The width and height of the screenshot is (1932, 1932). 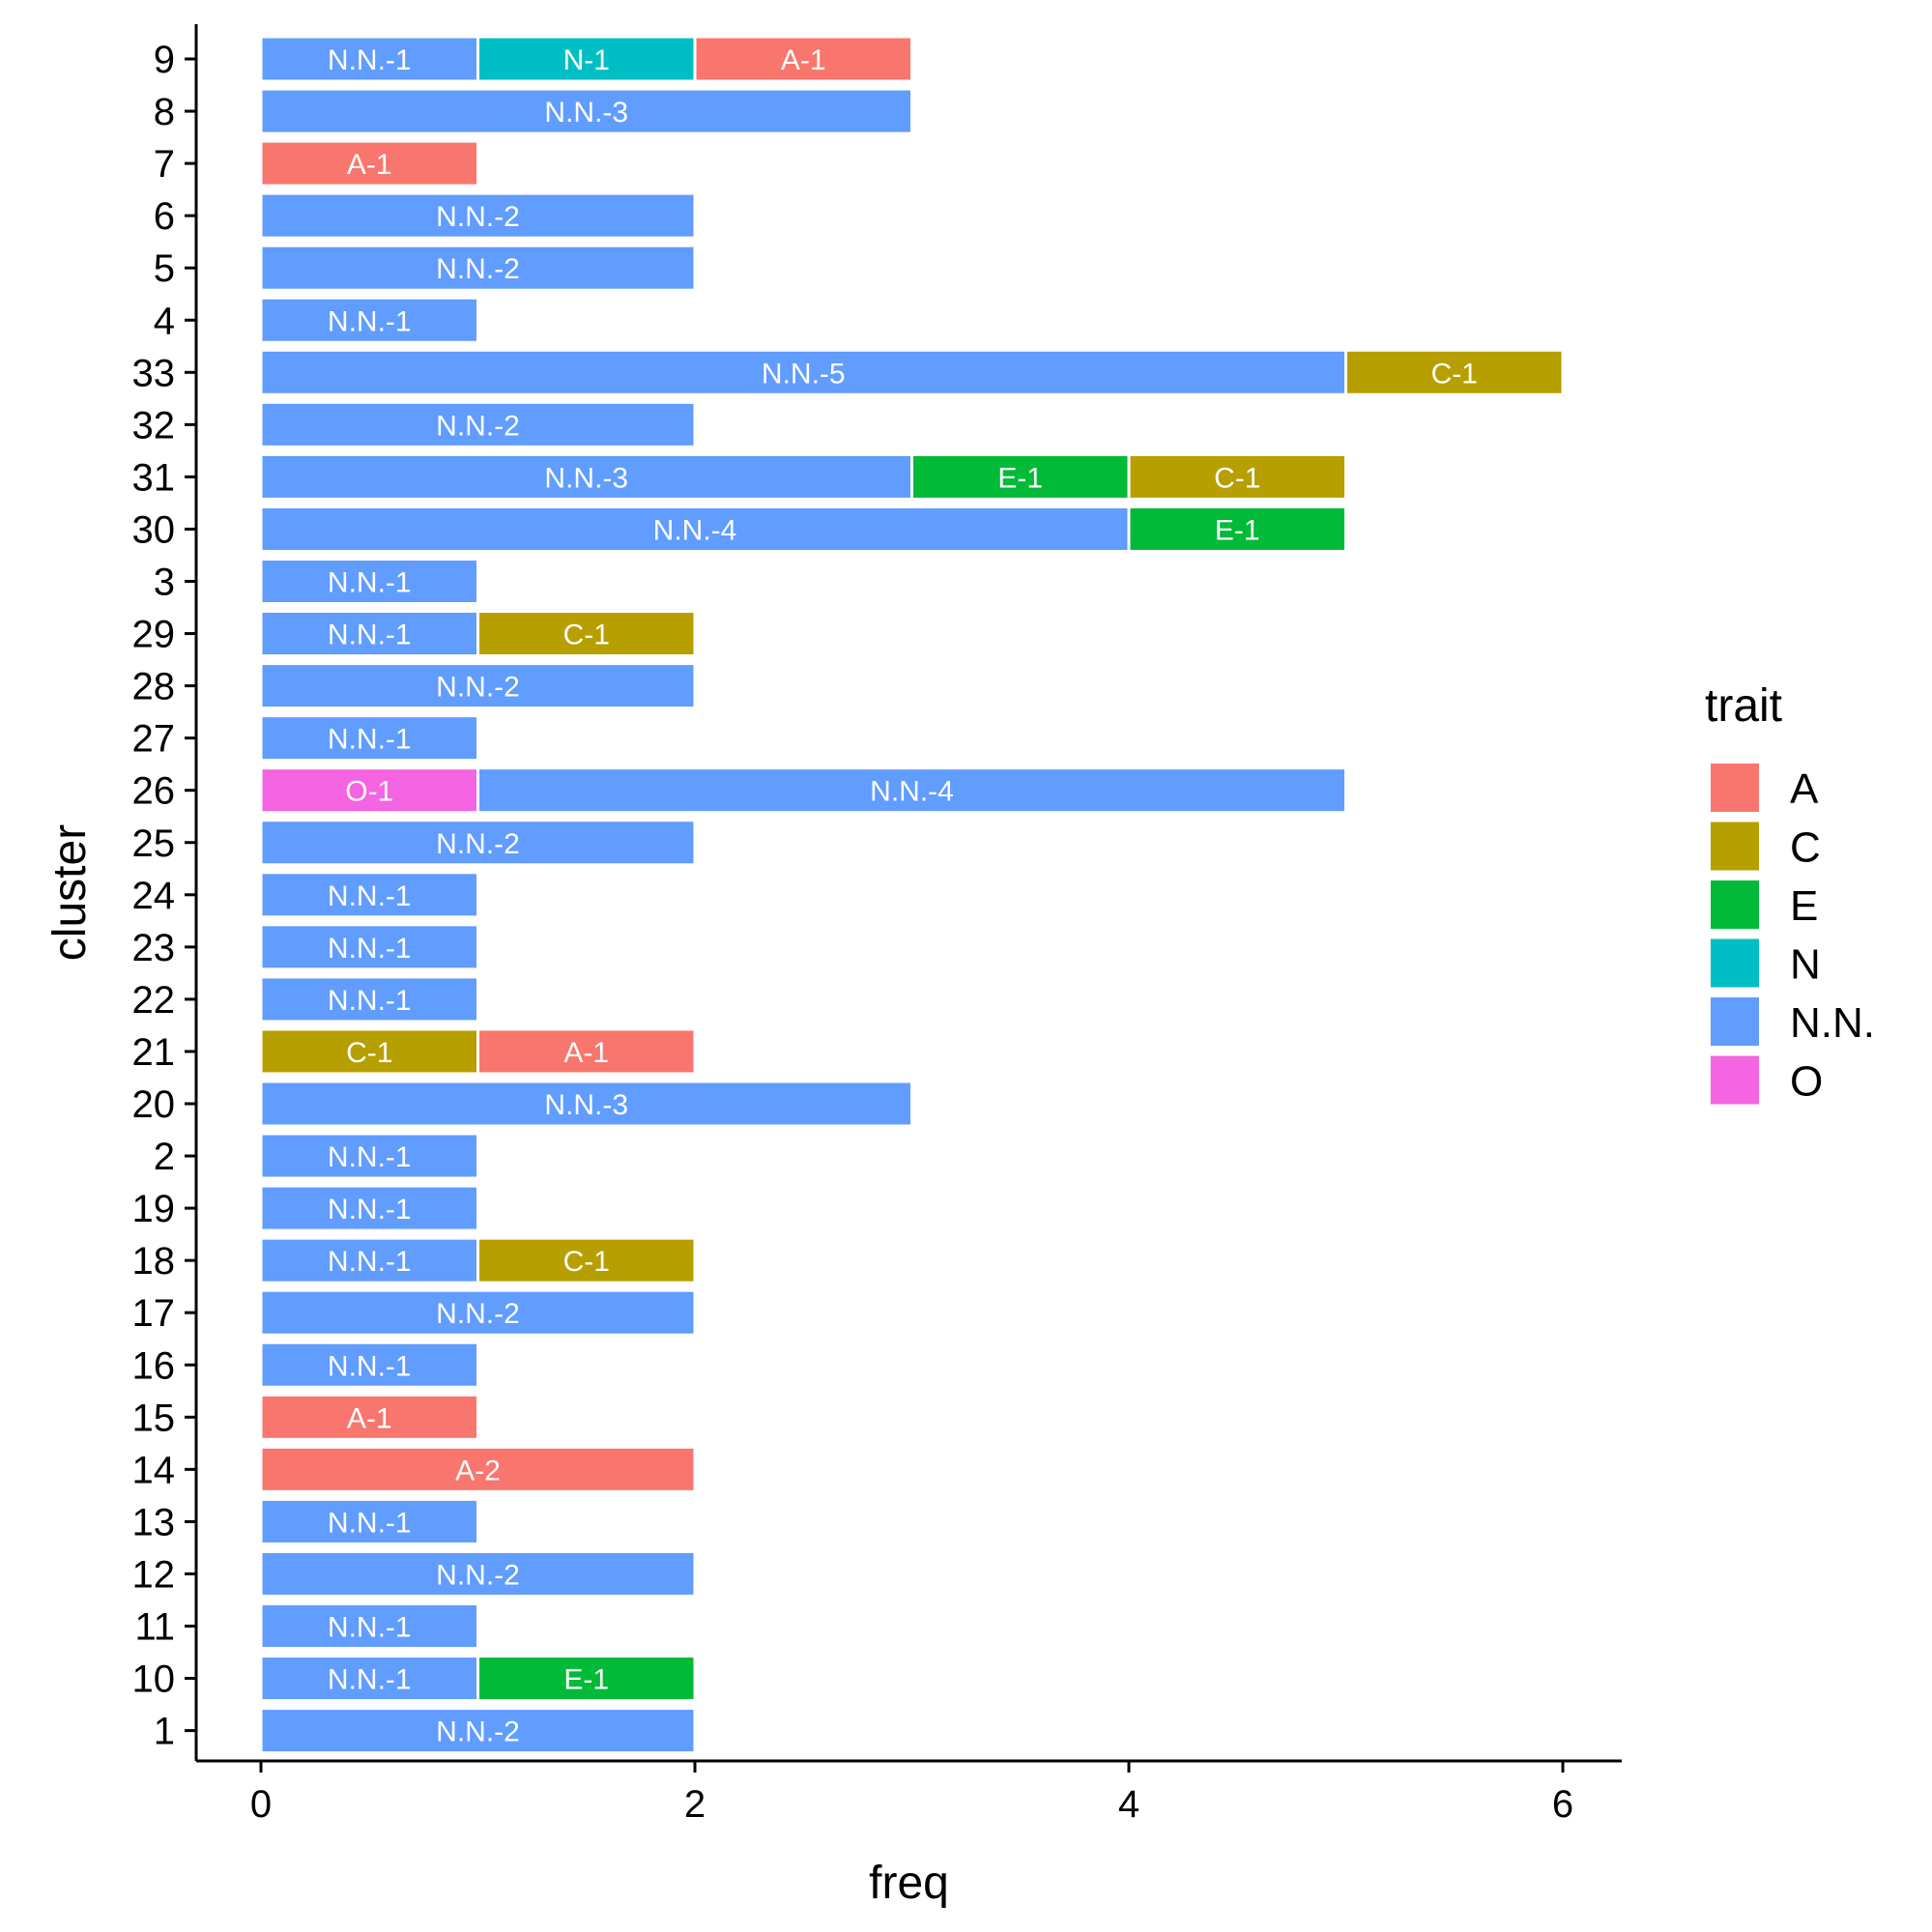 I want to click on bar-segment-label: E-1, so click(x=1237, y=530).